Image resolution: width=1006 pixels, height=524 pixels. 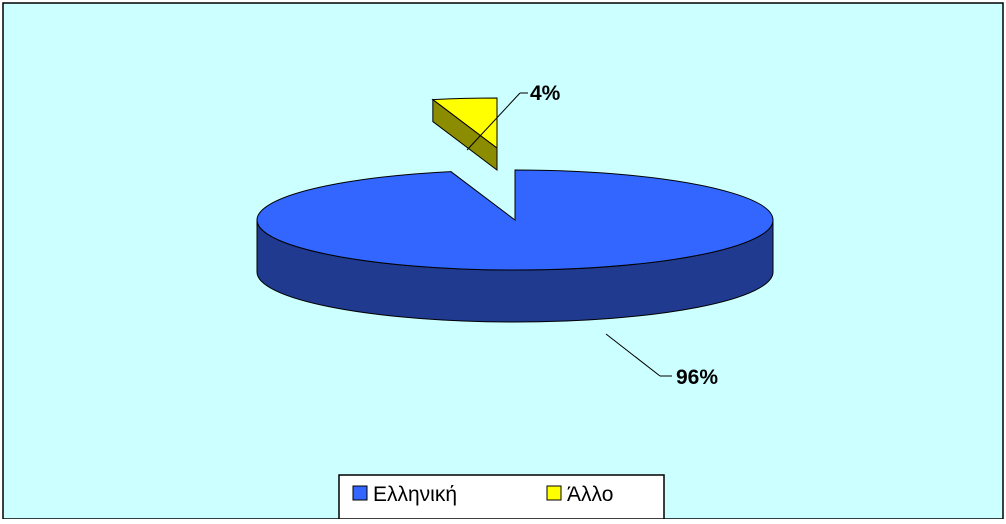 What do you see at coordinates (554, 493) in the screenshot?
I see `legend-swatch-other` at bounding box center [554, 493].